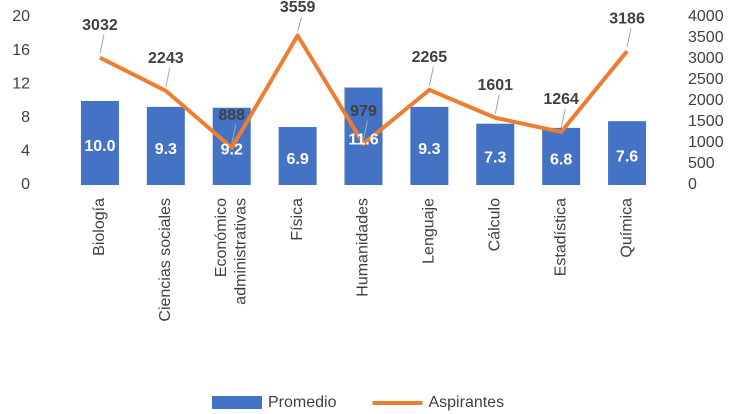 The image size is (743, 414). I want to click on line-value-label: 3559, so click(298, 8).